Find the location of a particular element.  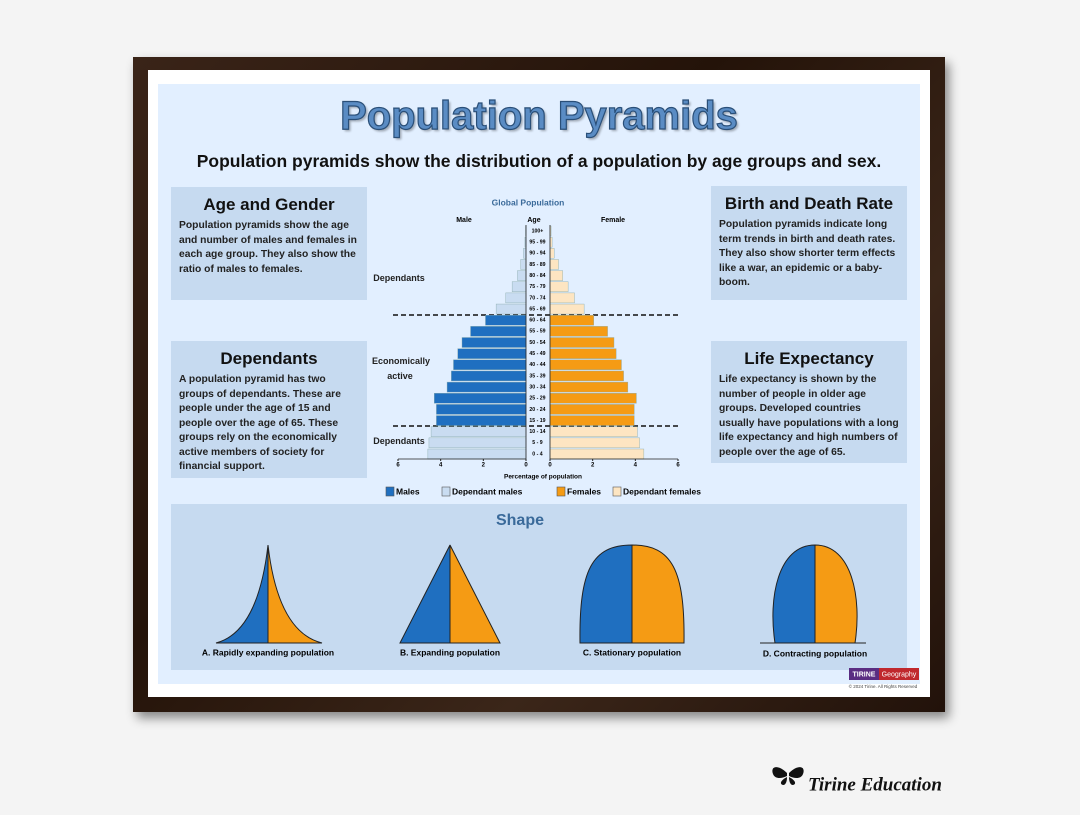

age-label: 40 - 44 is located at coordinates (537, 365).